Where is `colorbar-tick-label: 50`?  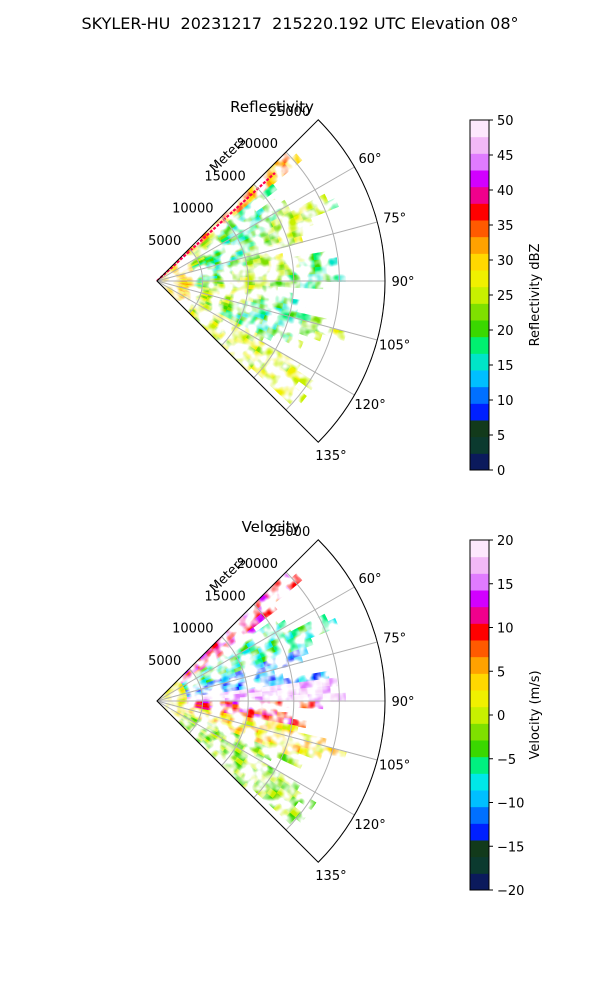
colorbar-tick-label: 50 is located at coordinates (505, 121).